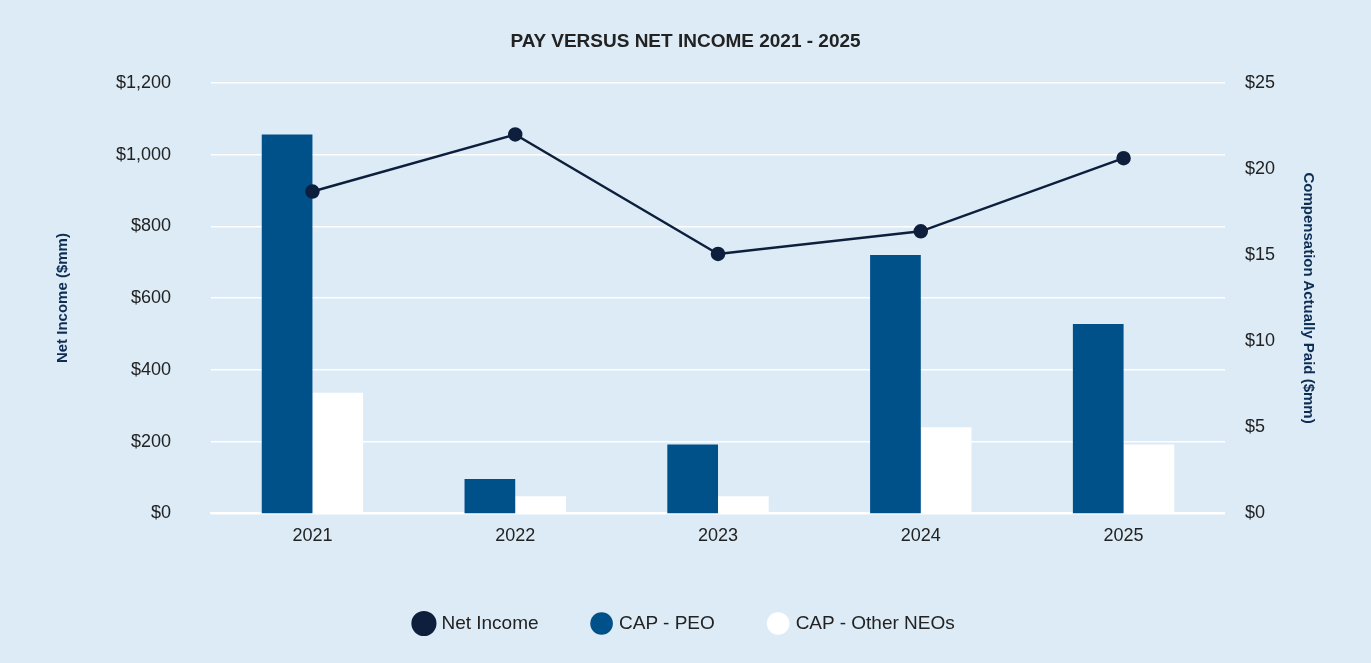 Image resolution: width=1371 pixels, height=663 pixels. Describe the element at coordinates (718, 535) in the screenshot. I see `x-tick-label: 2023` at that location.